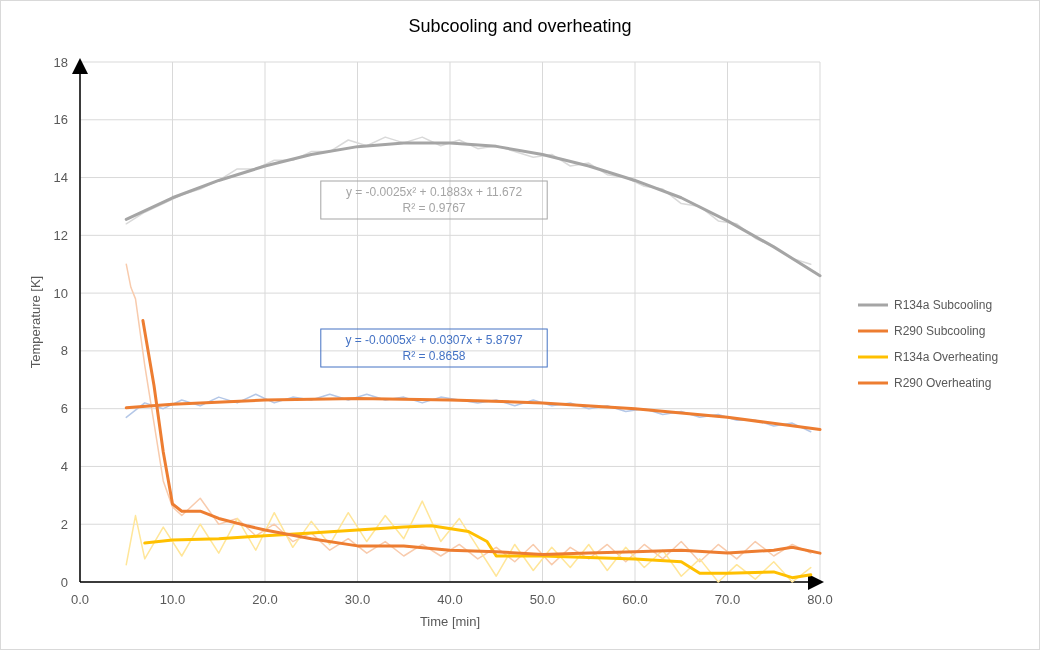 The image size is (1040, 650). What do you see at coordinates (946, 357) in the screenshot?
I see `legend-label: R134a Overheating` at bounding box center [946, 357].